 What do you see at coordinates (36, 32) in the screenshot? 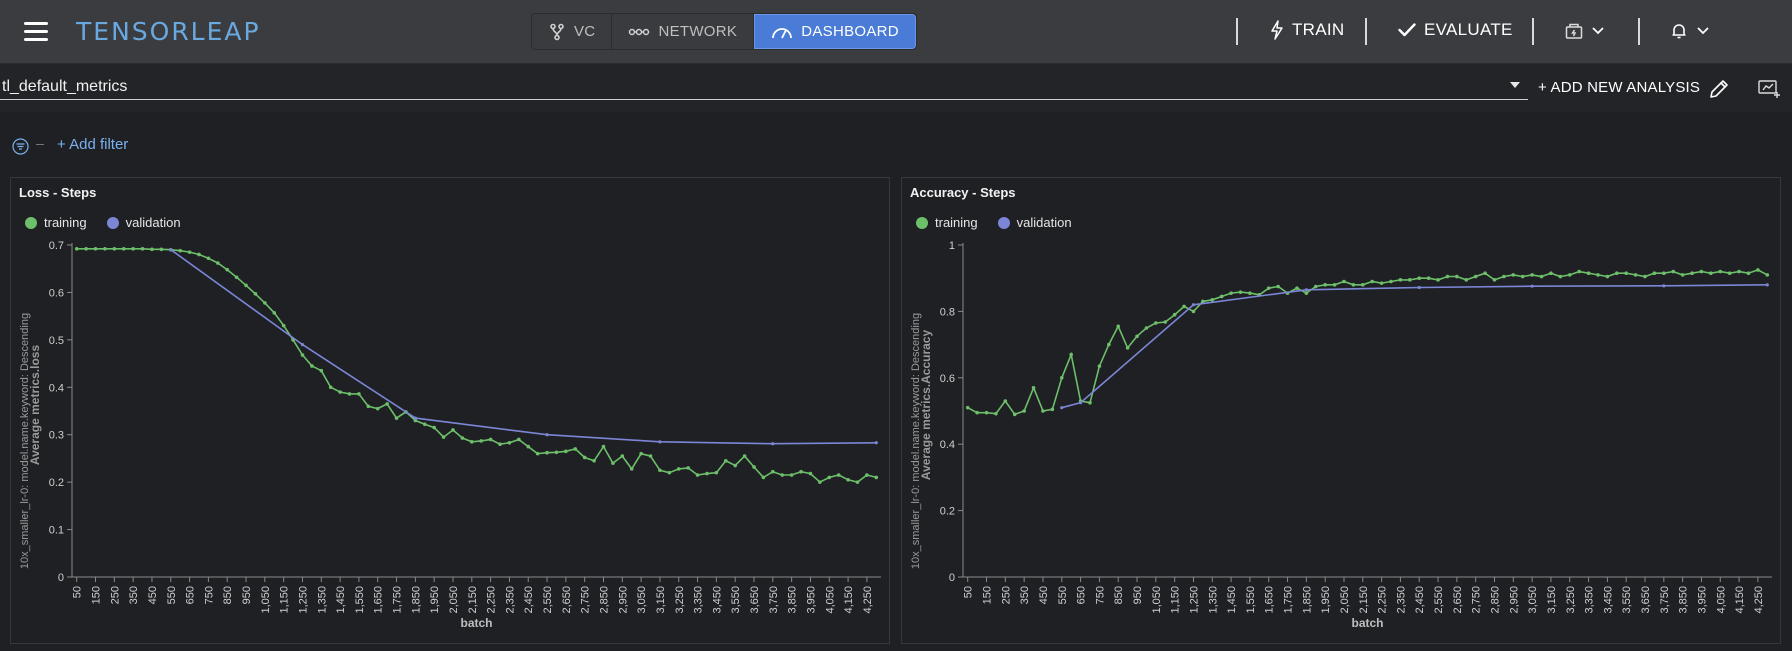
I see `menu-icon` at bounding box center [36, 32].